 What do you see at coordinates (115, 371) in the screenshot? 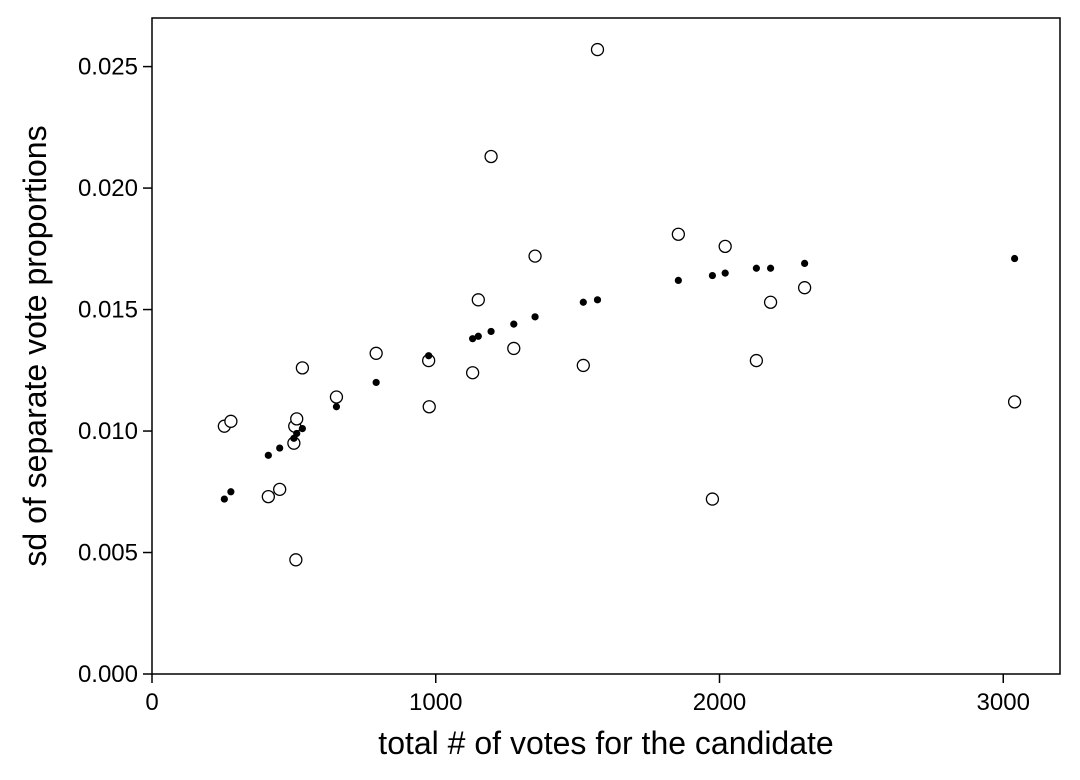
I see `y-axis-ticks: 0.000 0.005 0.010 0.015 0.020 0.025` at bounding box center [115, 371].